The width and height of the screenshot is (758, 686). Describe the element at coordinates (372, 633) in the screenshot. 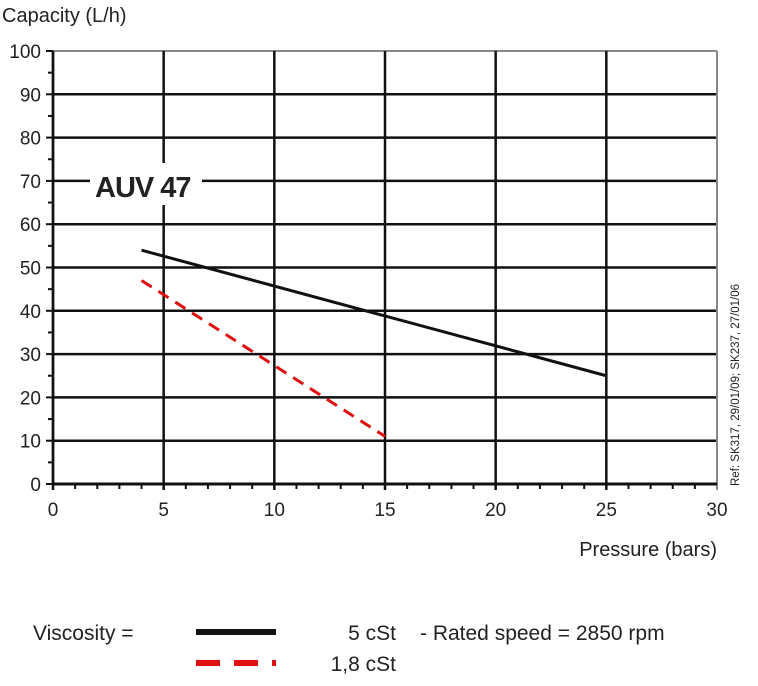

I see `legend-entry-5cst: 5 cSt` at that location.